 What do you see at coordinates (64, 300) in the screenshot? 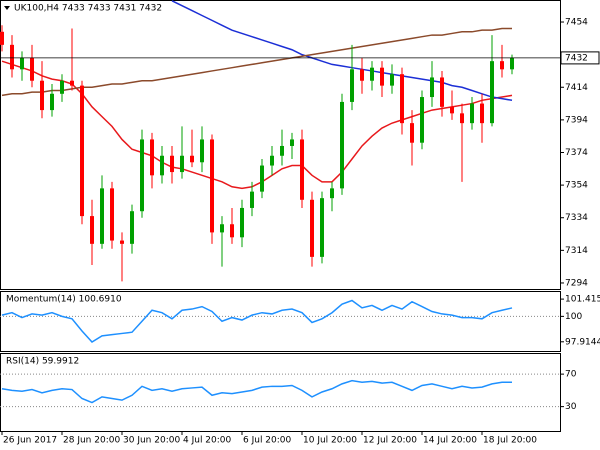
I see `momentum-title: Momentum(14) 100.6910` at bounding box center [64, 300].